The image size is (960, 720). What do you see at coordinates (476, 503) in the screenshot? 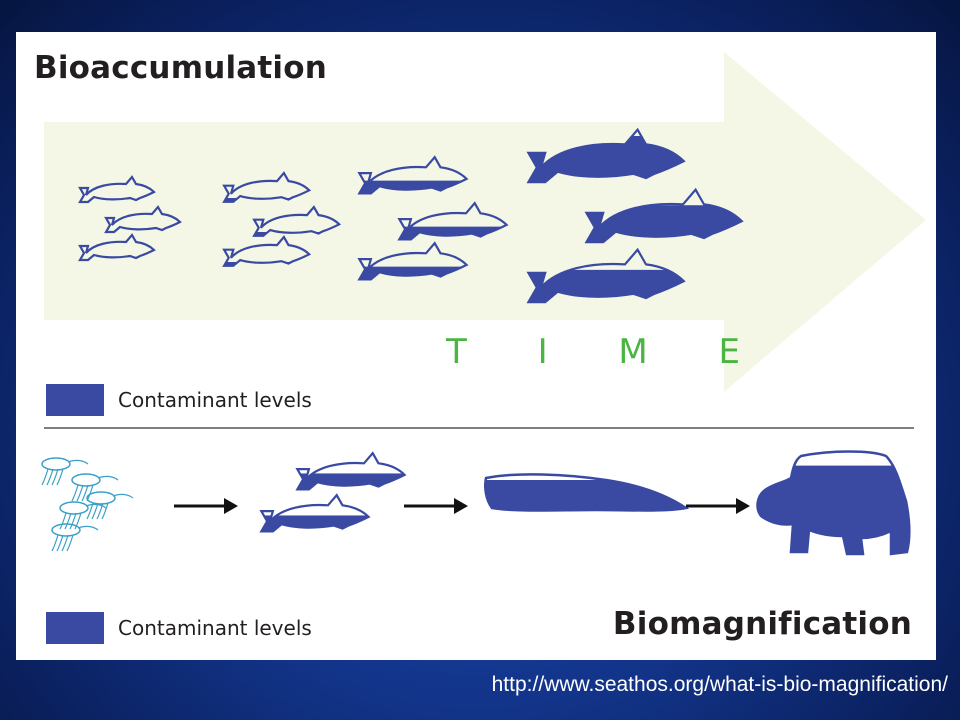
I see `food-chain-layer` at bounding box center [476, 503].